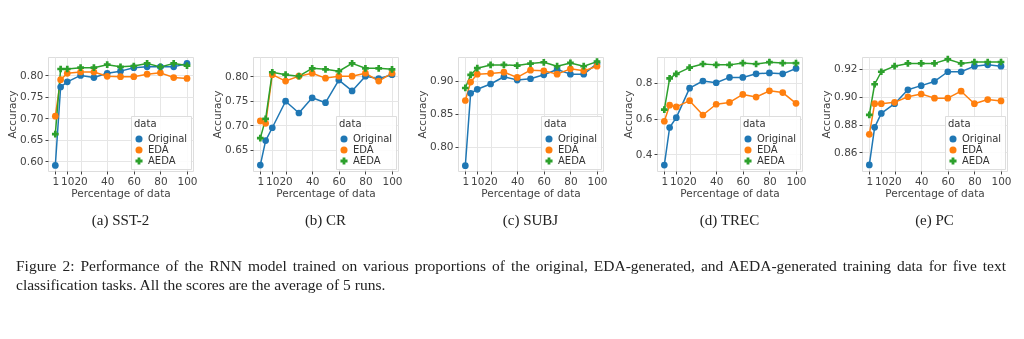  I want to click on text: (d) TREC, so click(729, 220).